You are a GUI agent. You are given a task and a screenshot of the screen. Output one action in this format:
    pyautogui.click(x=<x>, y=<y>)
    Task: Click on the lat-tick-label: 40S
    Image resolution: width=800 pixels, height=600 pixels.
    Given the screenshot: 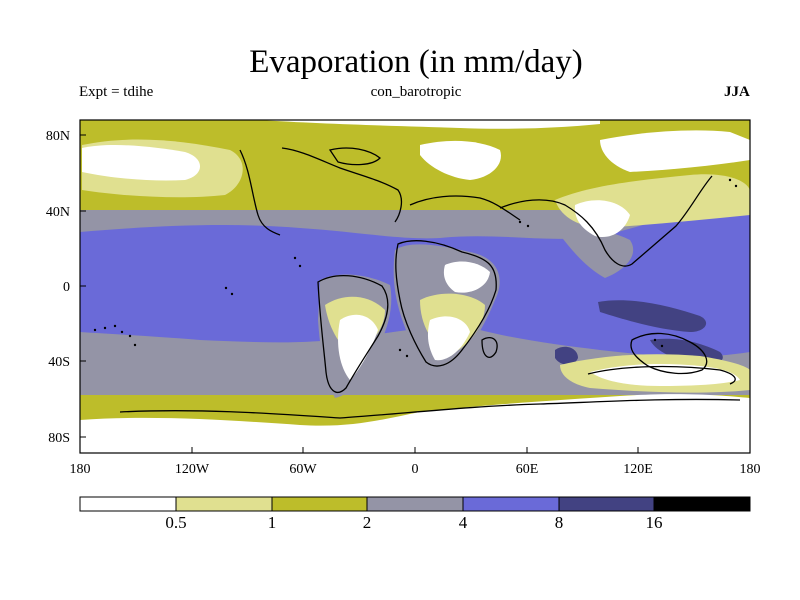 What is the action you would take?
    pyautogui.click(x=59, y=362)
    